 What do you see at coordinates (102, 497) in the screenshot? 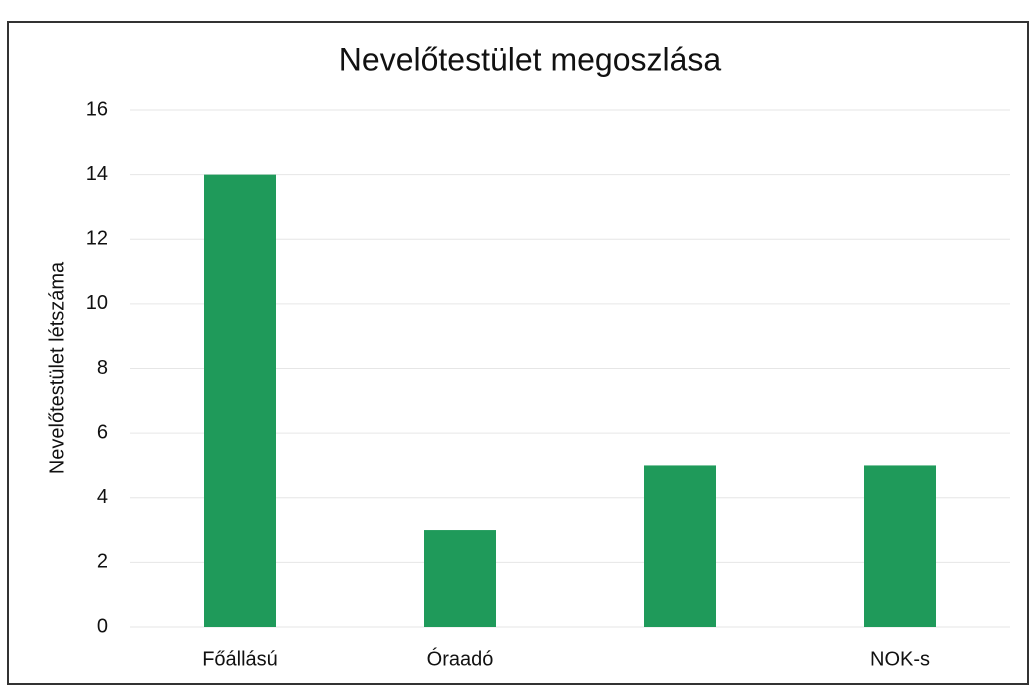
I see `y-tick-label: 4` at bounding box center [102, 497].